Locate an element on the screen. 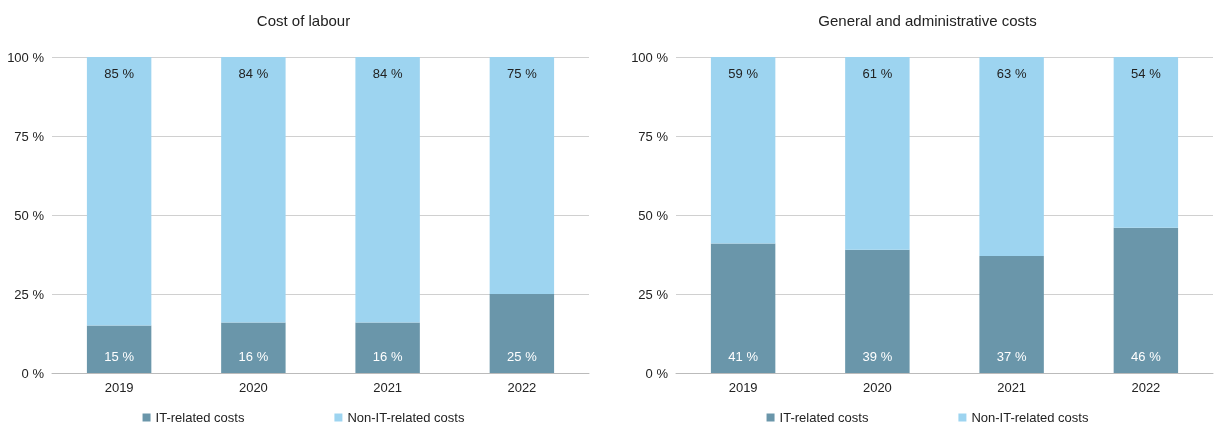 The height and width of the screenshot is (431, 1231). data-label: 63 % is located at coordinates (1011, 73).